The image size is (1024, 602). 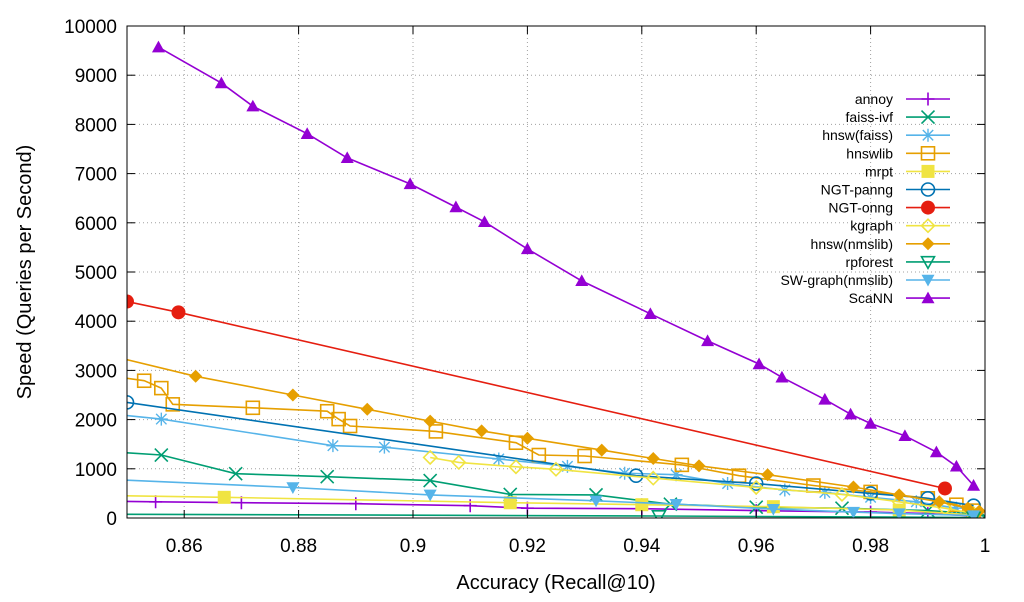 I want to click on x-tick-label: 0.94, so click(x=641, y=546).